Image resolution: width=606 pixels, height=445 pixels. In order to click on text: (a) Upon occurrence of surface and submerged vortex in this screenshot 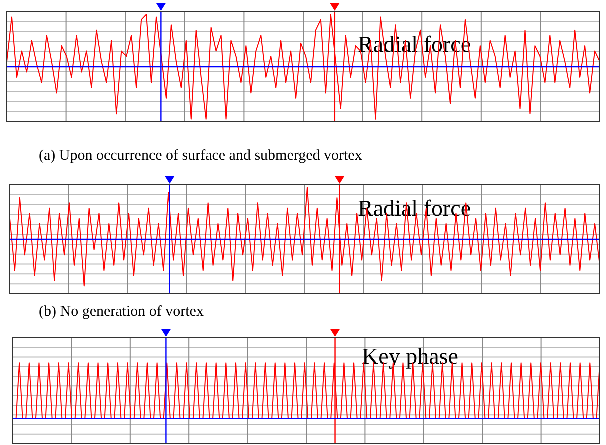, I will do `click(201, 156)`.